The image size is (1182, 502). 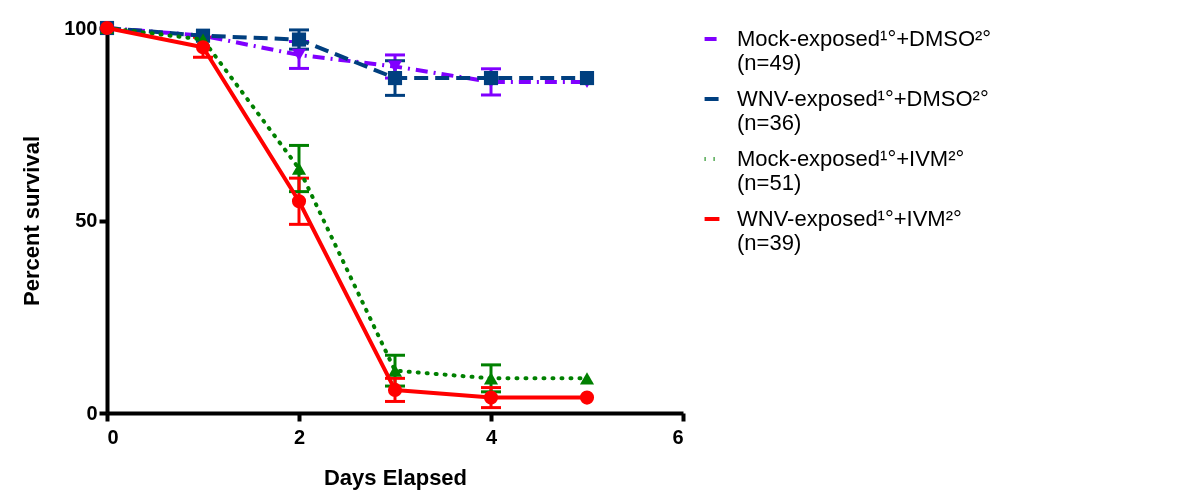 What do you see at coordinates (86, 220) in the screenshot?
I see `y-tick-label: 50` at bounding box center [86, 220].